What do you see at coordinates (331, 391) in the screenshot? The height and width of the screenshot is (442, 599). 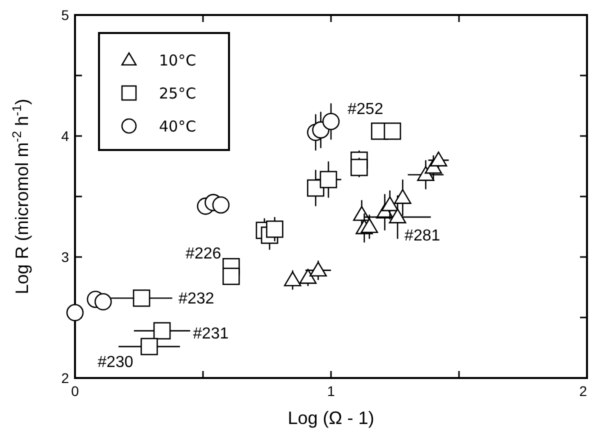 I see `x-tick-label: 1` at bounding box center [331, 391].